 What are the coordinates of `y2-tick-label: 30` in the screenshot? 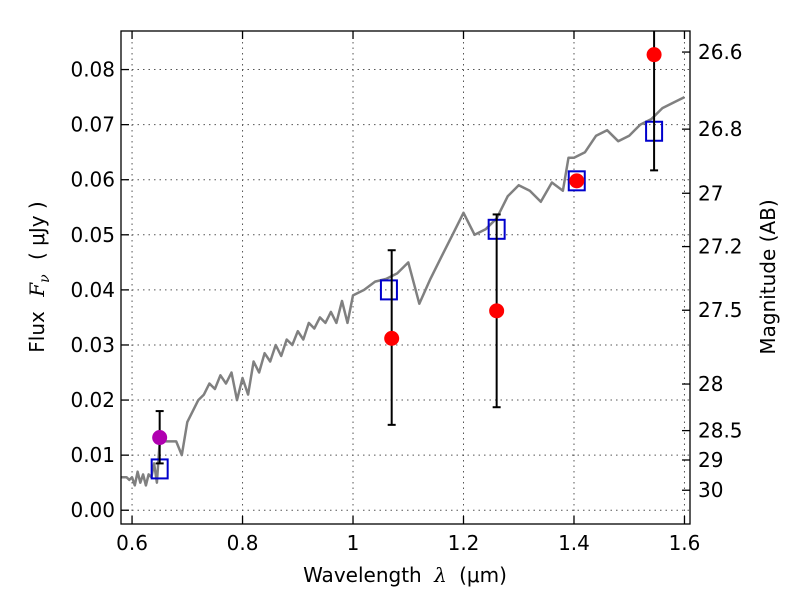 It's located at (710, 490).